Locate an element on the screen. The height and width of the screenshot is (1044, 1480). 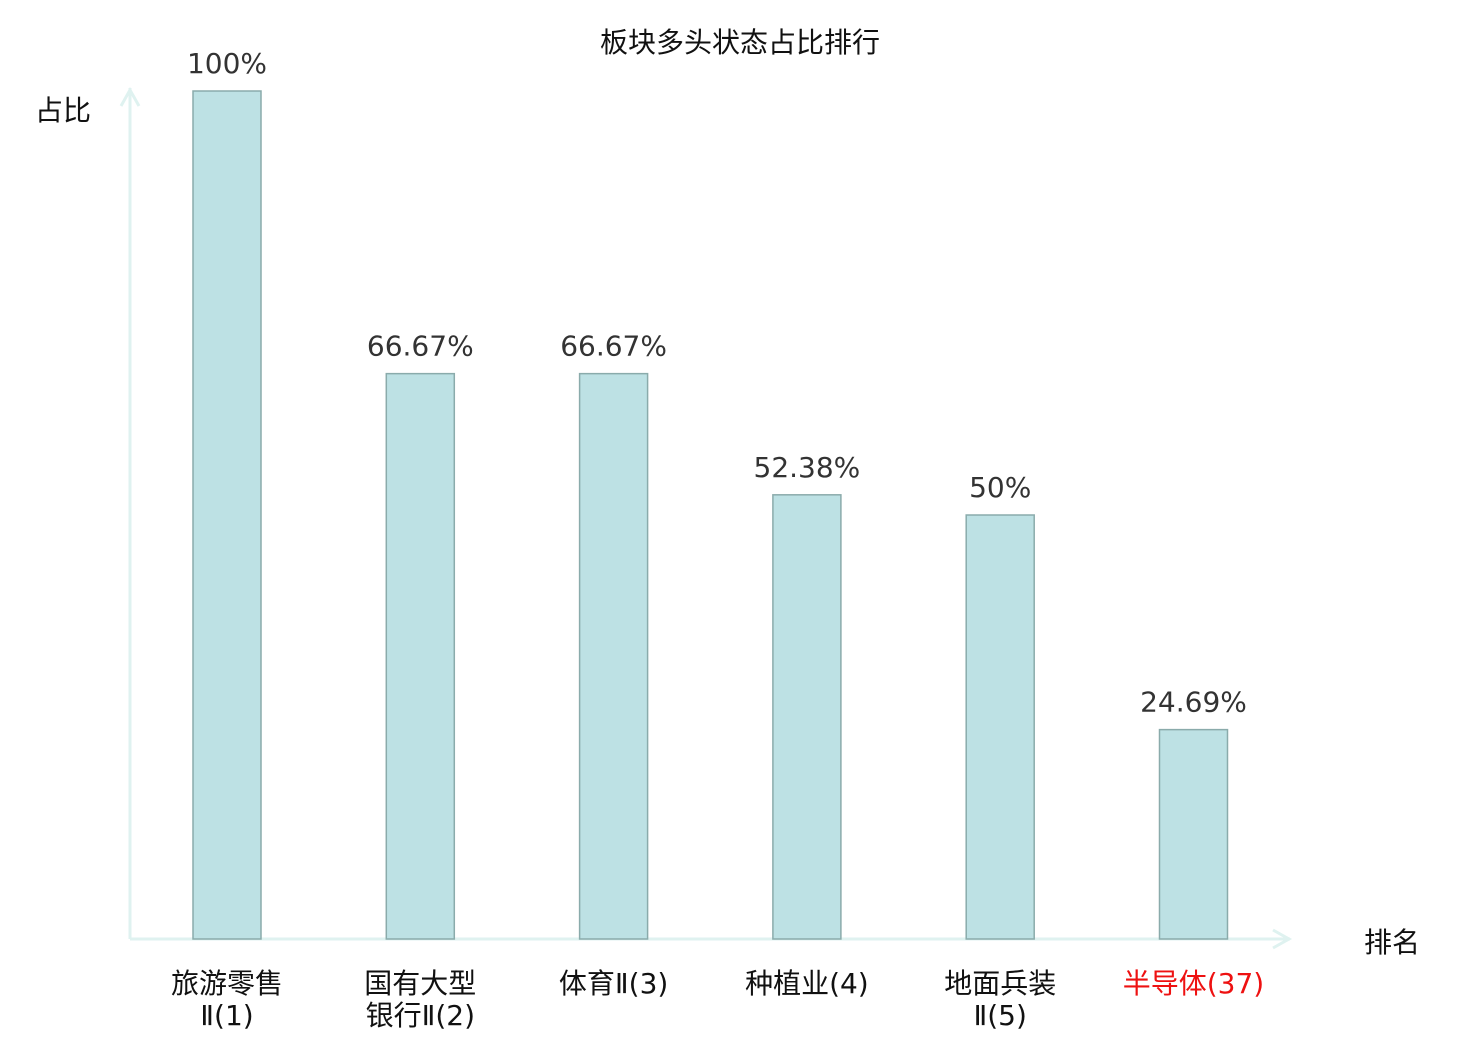
x-tick-label: 半导体(37) is located at coordinates (1193, 983).